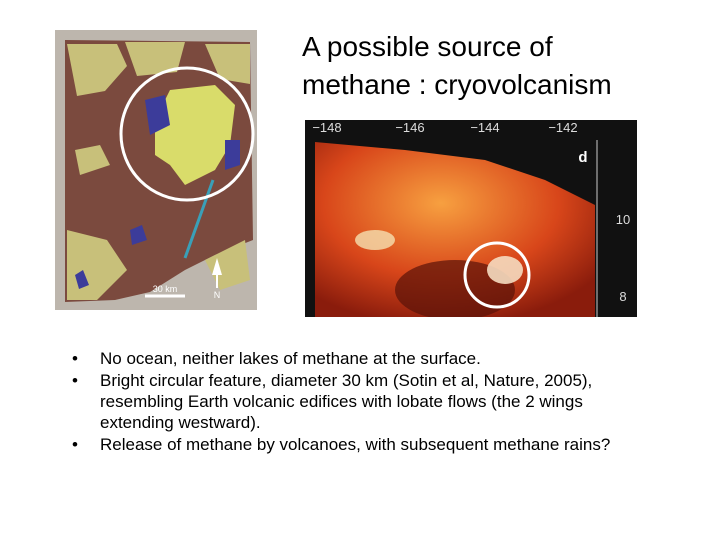 The width and height of the screenshot is (720, 540). What do you see at coordinates (455, 229) in the screenshot?
I see `ir-terrain` at bounding box center [455, 229].